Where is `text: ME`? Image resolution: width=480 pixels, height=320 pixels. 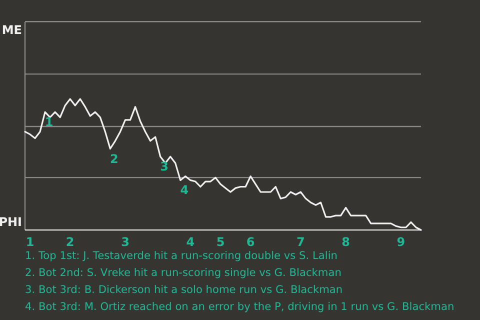 text: ME is located at coordinates (12, 30).